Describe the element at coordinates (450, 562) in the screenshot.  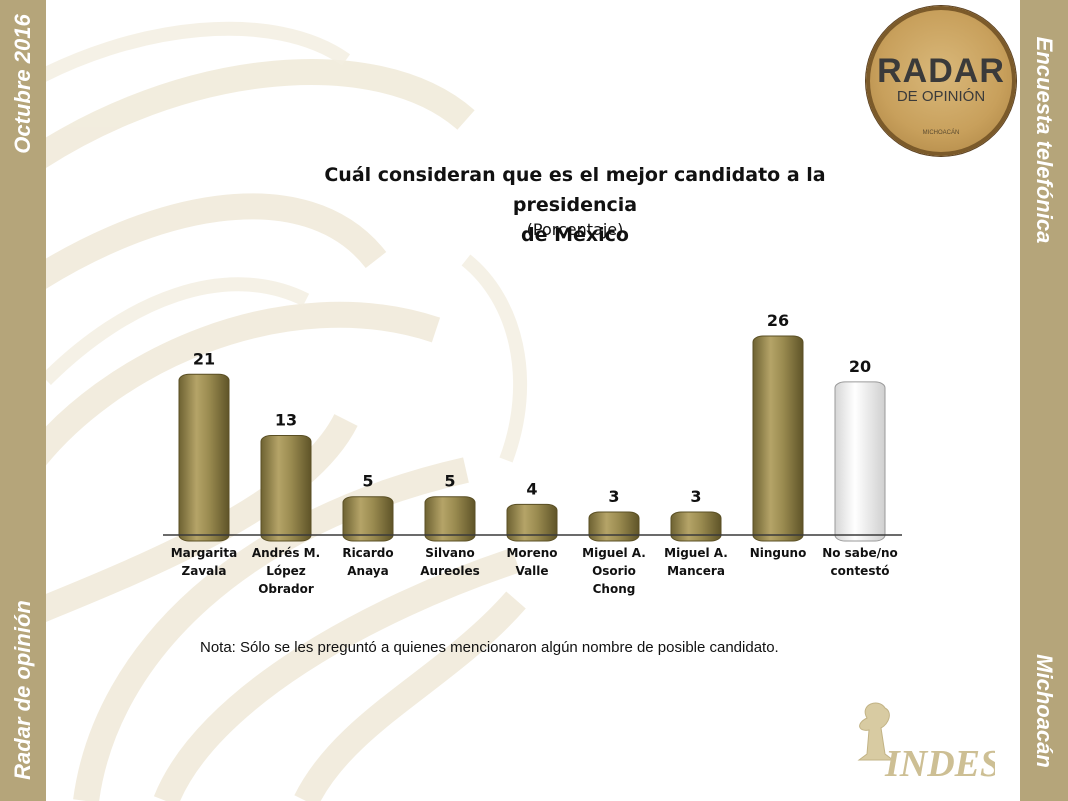
I see `category-label: Silvano Aureoles` at that location.